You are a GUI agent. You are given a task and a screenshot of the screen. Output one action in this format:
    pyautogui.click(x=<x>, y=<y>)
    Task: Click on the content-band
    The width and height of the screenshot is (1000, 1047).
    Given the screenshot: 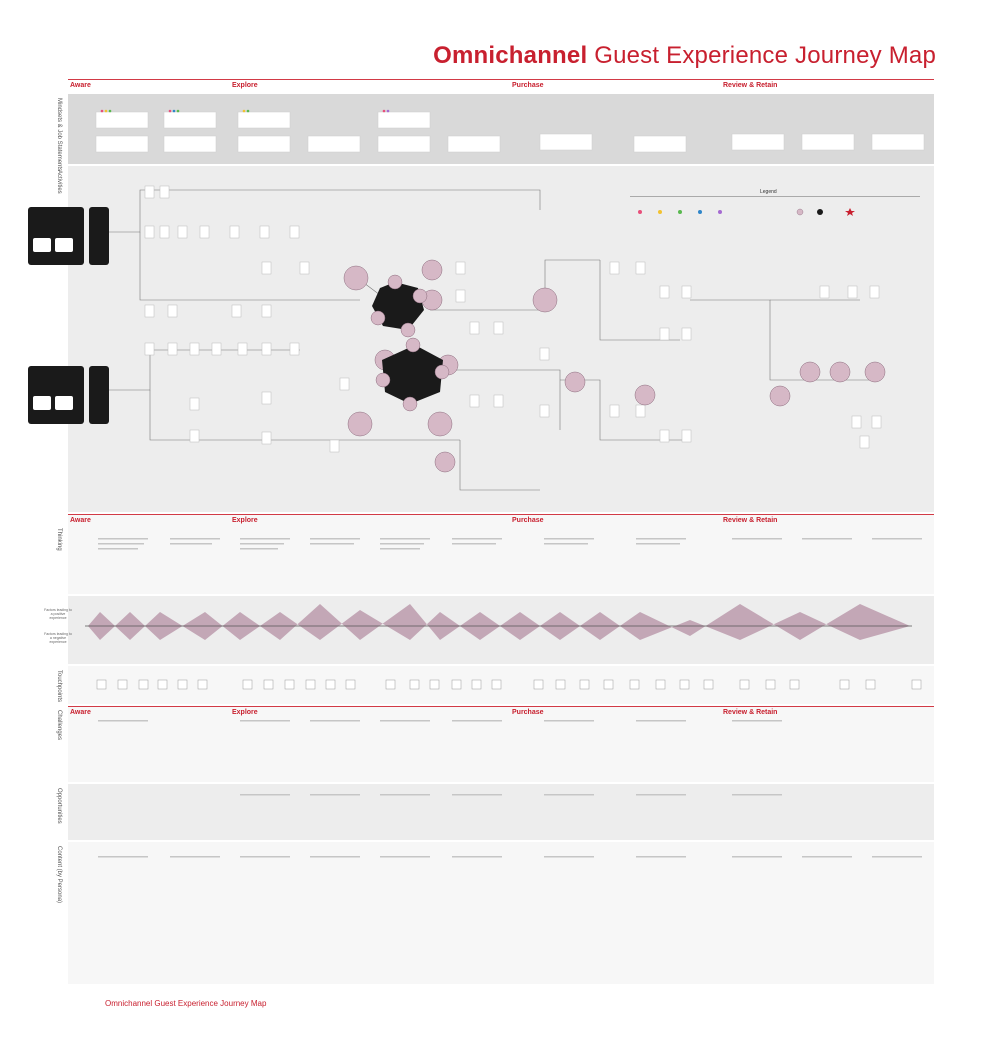 What is the action you would take?
    pyautogui.click(x=501, y=913)
    